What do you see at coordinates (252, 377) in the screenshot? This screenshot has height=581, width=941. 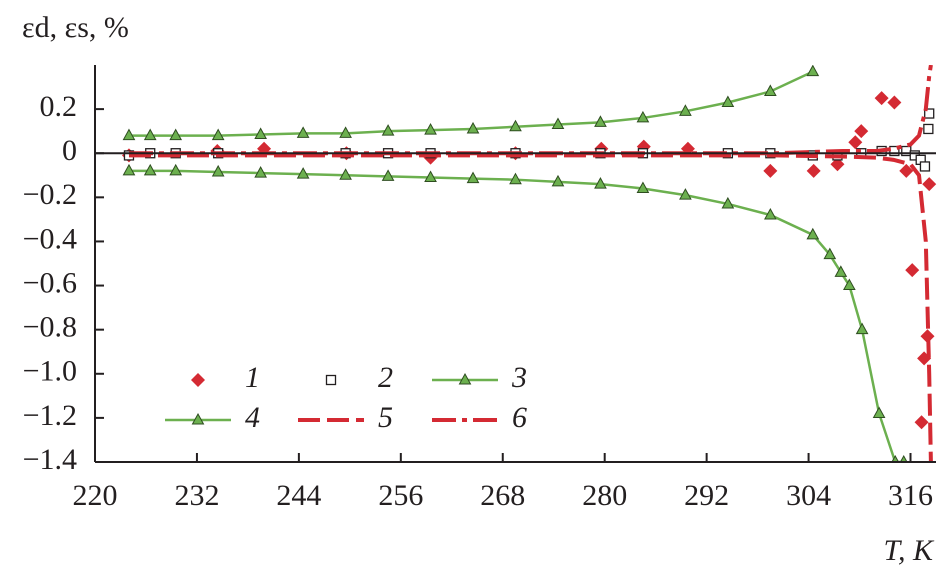 I see `legend-label: 1` at bounding box center [252, 377].